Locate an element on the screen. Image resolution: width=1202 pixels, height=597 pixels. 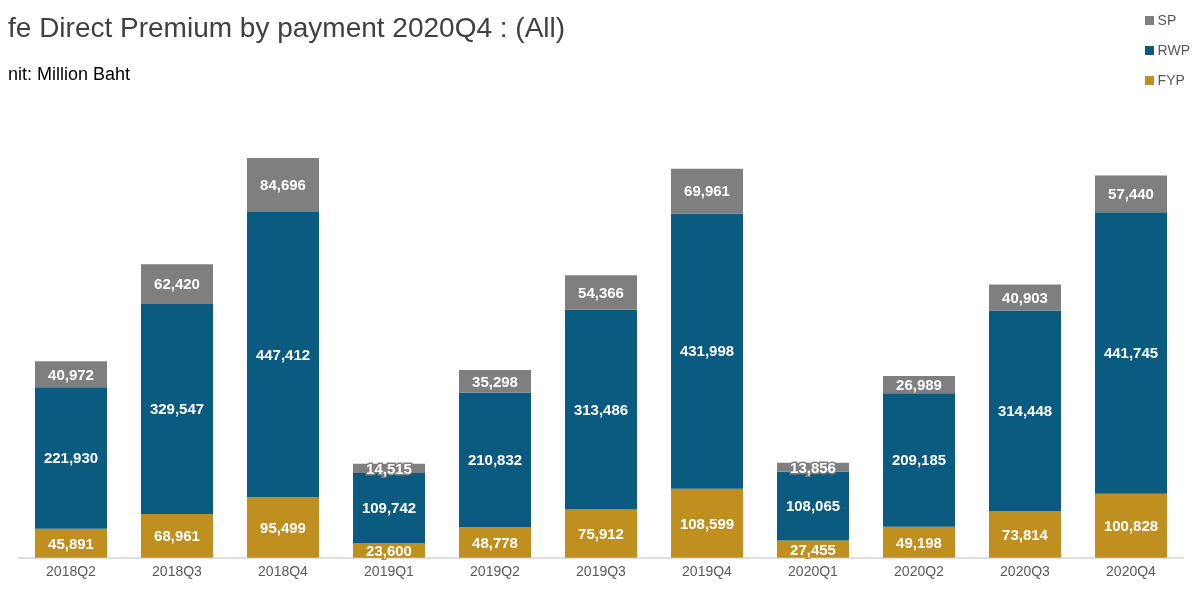
data-label: 23,600 is located at coordinates (389, 550).